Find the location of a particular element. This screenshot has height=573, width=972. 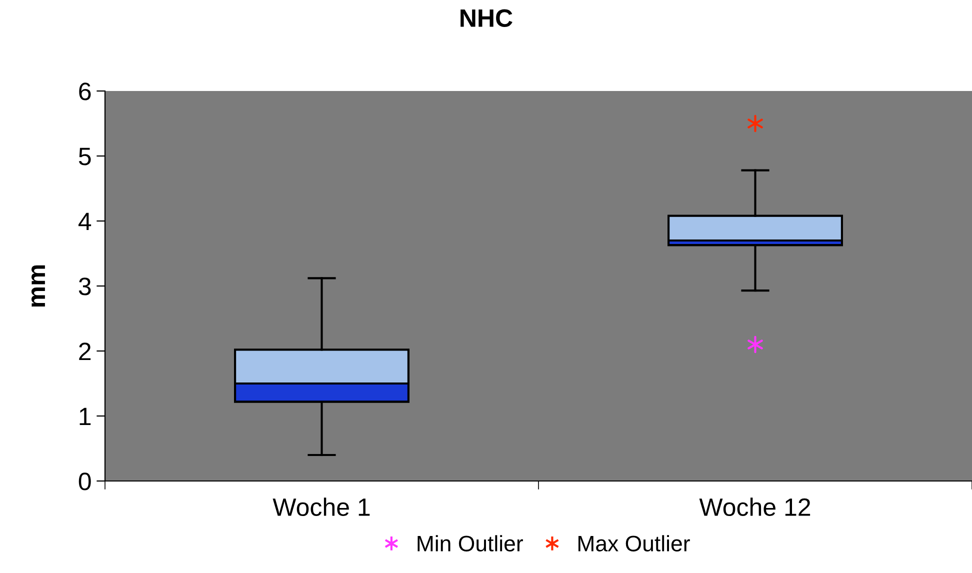

y-tick-label: 0 is located at coordinates (84, 481).